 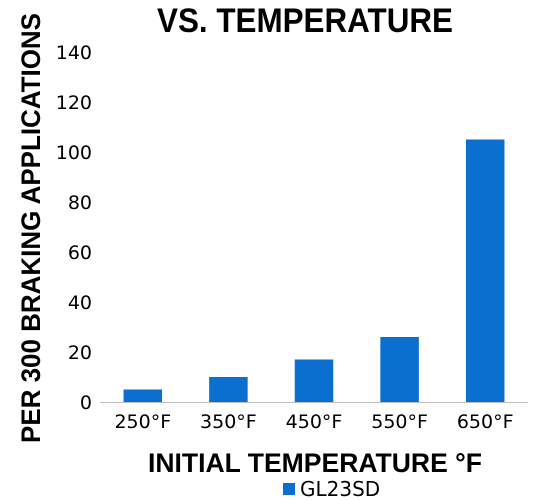 What do you see at coordinates (315, 463) in the screenshot?
I see `x-axis-title: INITIAL TEMPERATURE °F` at bounding box center [315, 463].